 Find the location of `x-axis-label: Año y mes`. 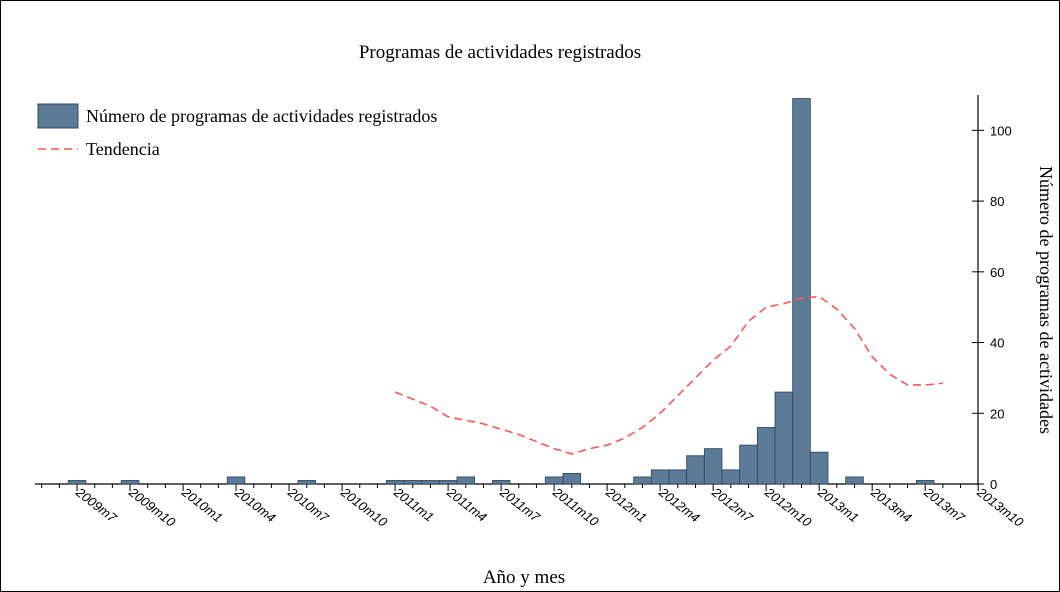

x-axis-label: Año y mes is located at coordinates (524, 577).